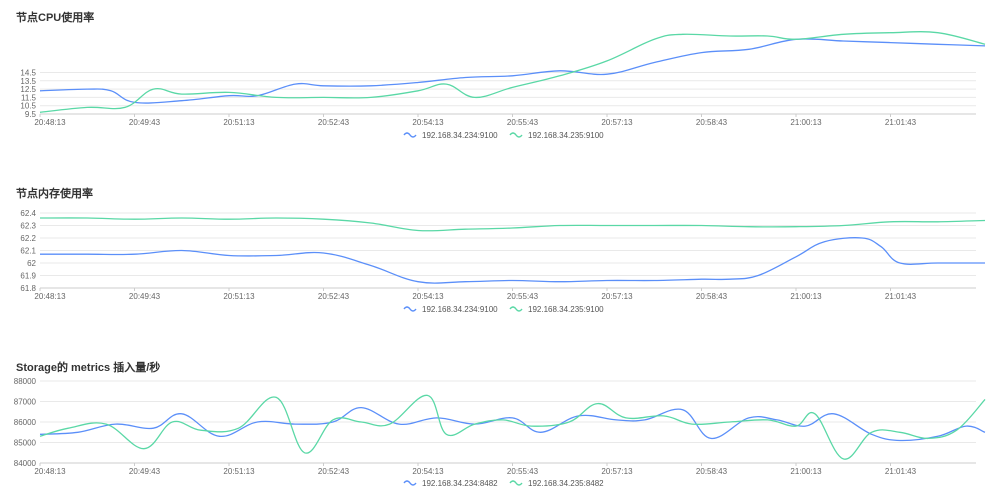 This screenshot has width=1000, height=501. I want to click on y-tick-label: 88000, so click(25, 381).